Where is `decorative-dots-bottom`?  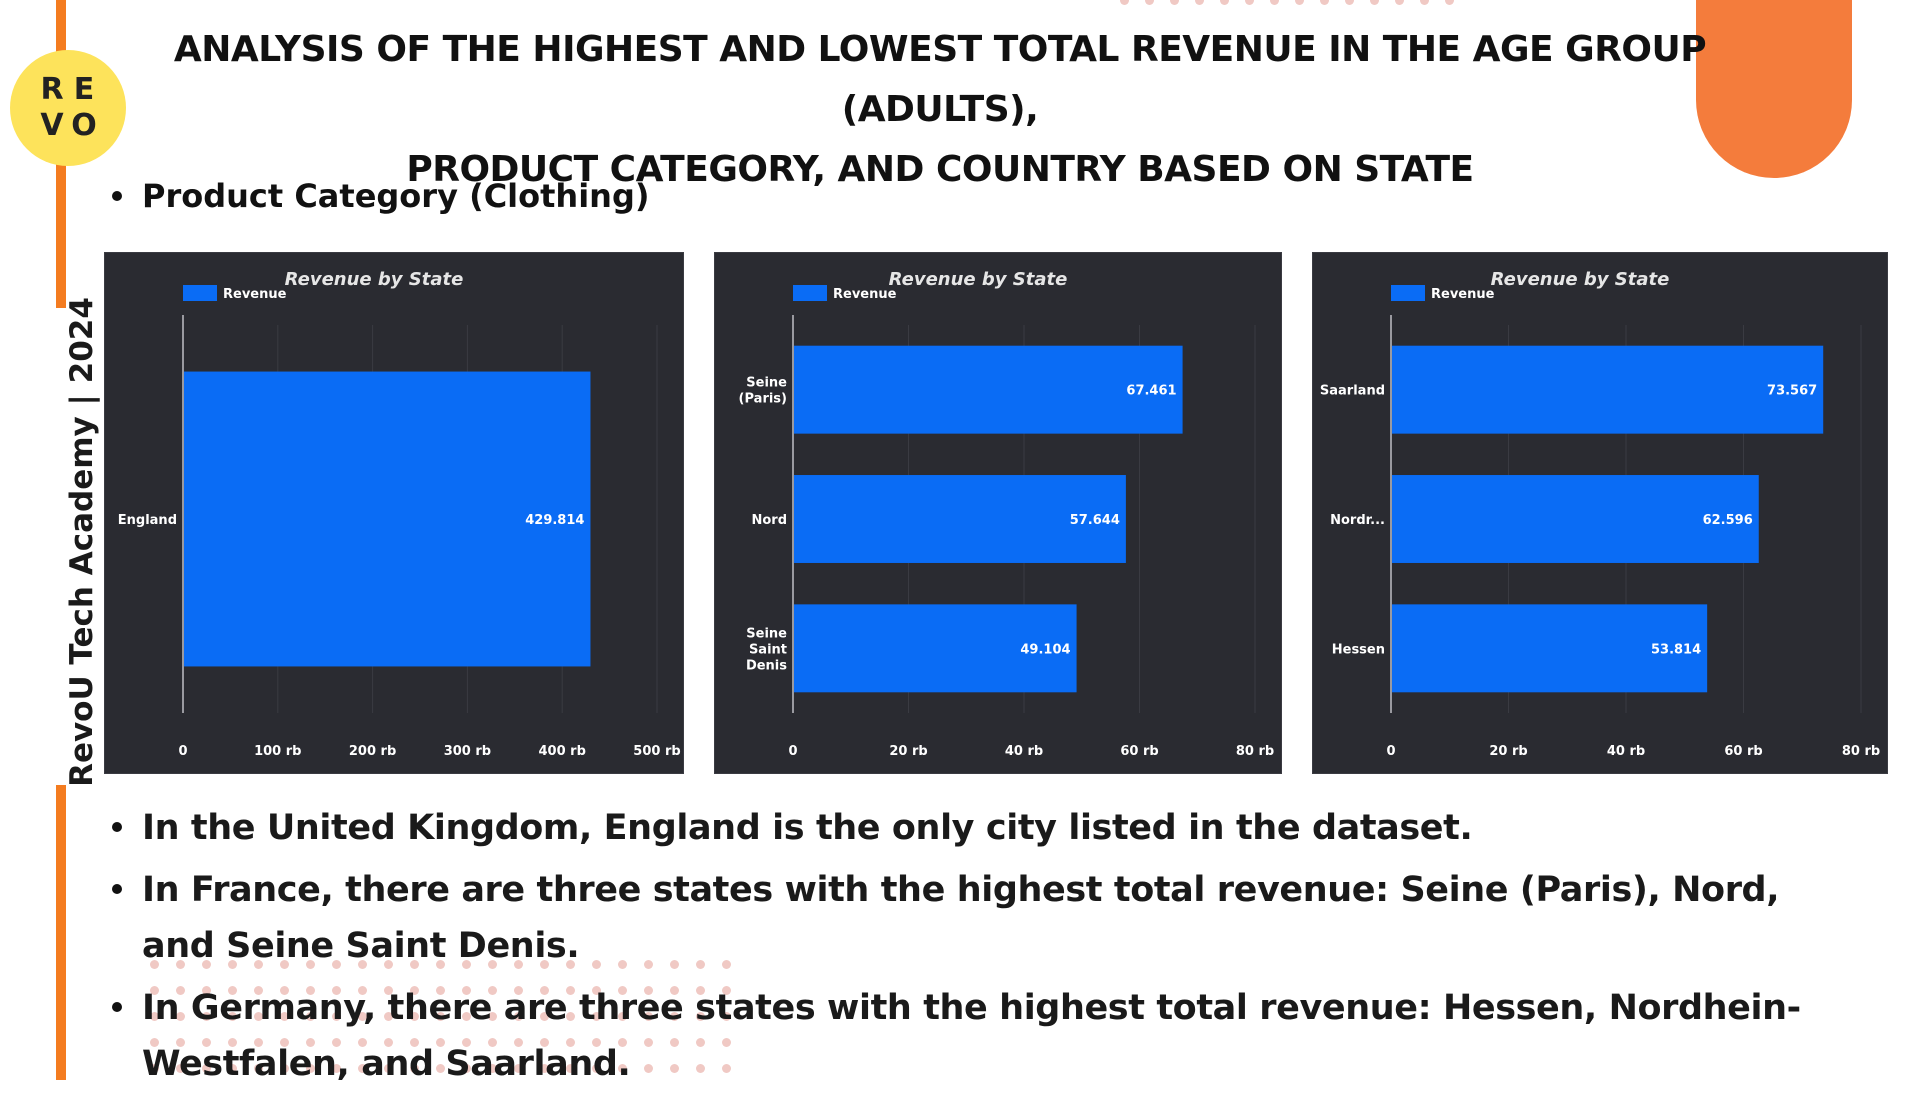
decorative-dots-bottom is located at coordinates (440, 1016).